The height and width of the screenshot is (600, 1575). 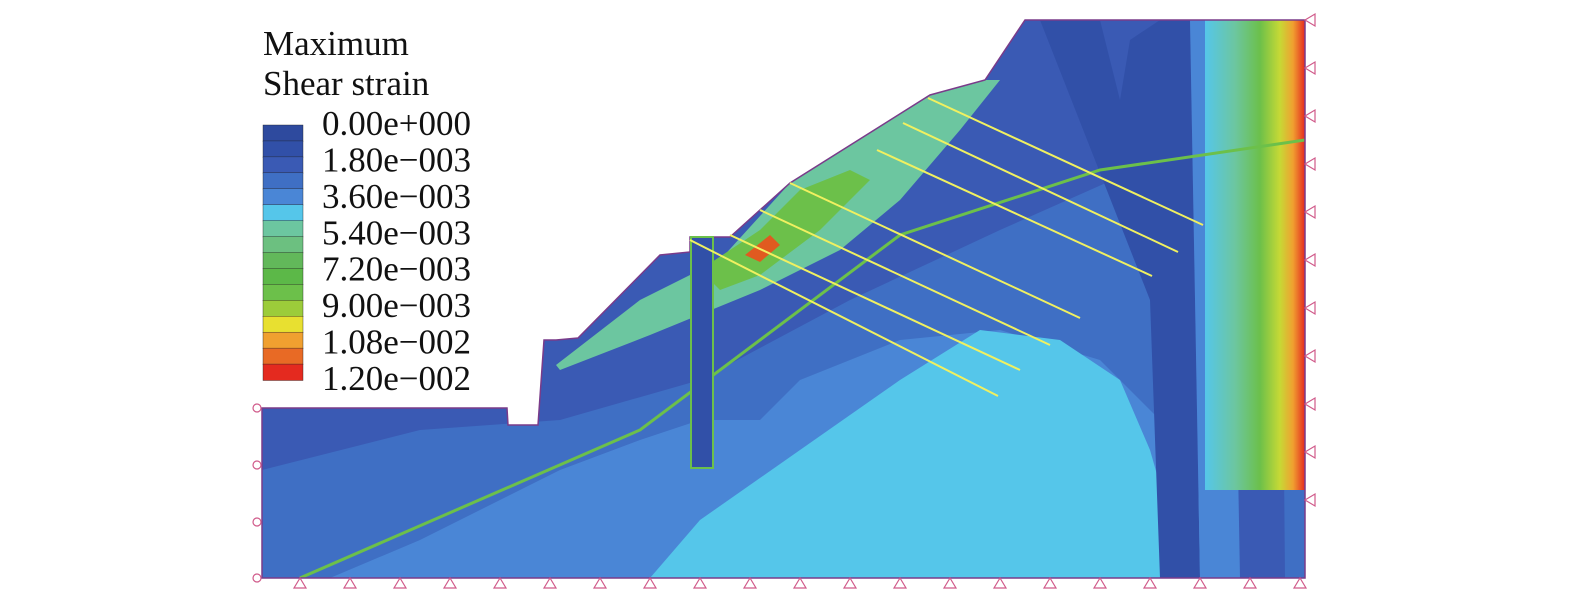 I want to click on legend-label: 7.20e−003, so click(x=396, y=269).